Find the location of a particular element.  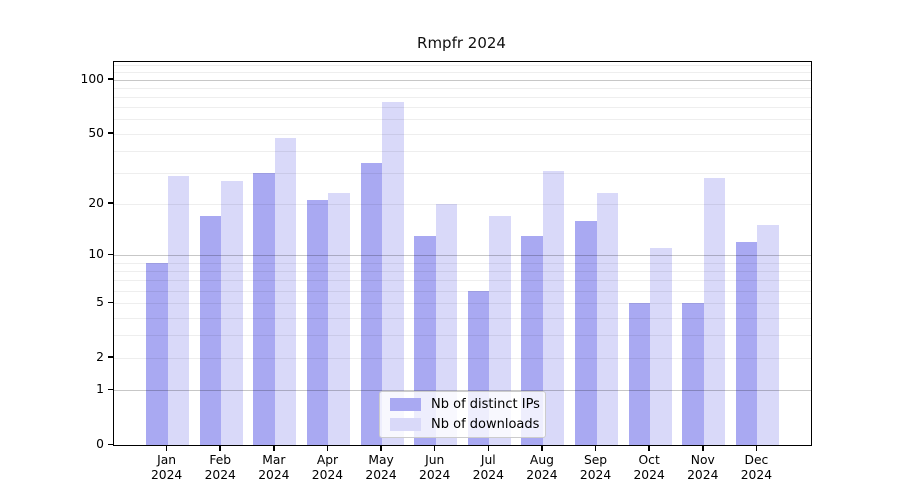

y-tick-label: 5 is located at coordinates (100, 302).